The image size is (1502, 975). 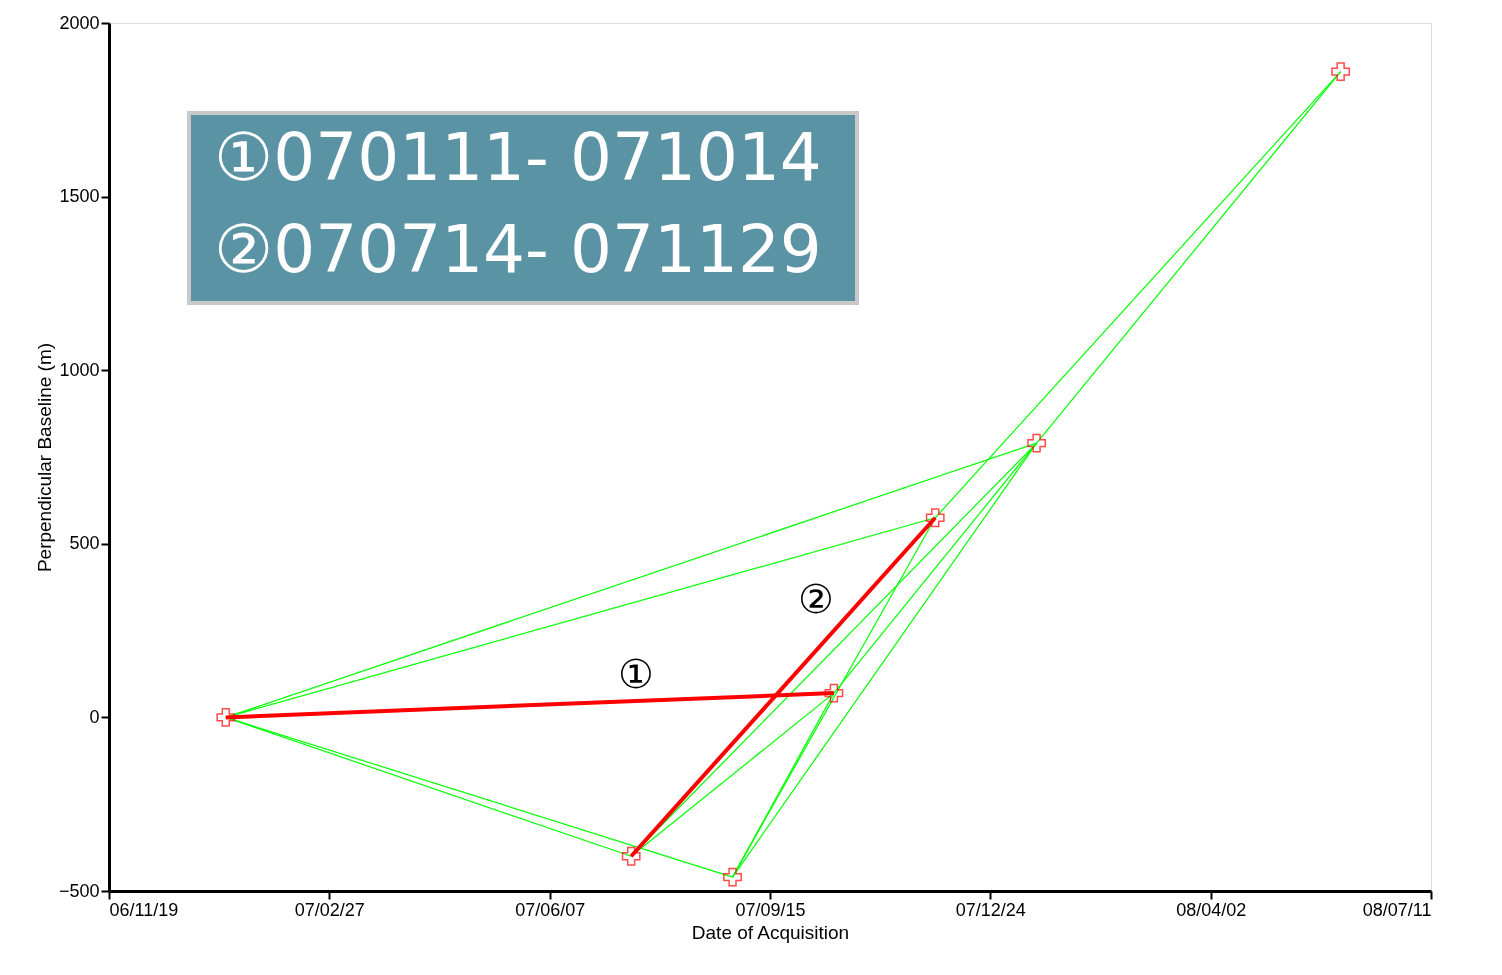 What do you see at coordinates (44, 457) in the screenshot?
I see `y-axis-title: Perpendicular Baseline (m)` at bounding box center [44, 457].